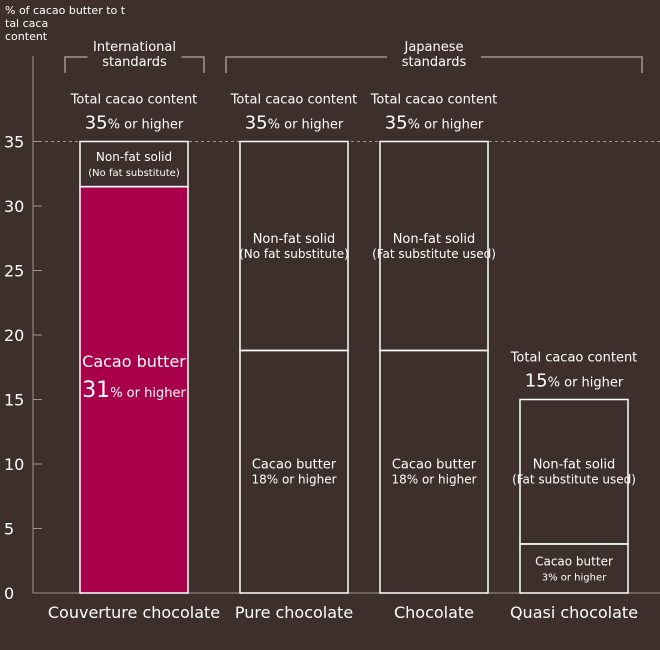  Describe the element at coordinates (134, 47) in the screenshot. I see `group-label: International` at that location.